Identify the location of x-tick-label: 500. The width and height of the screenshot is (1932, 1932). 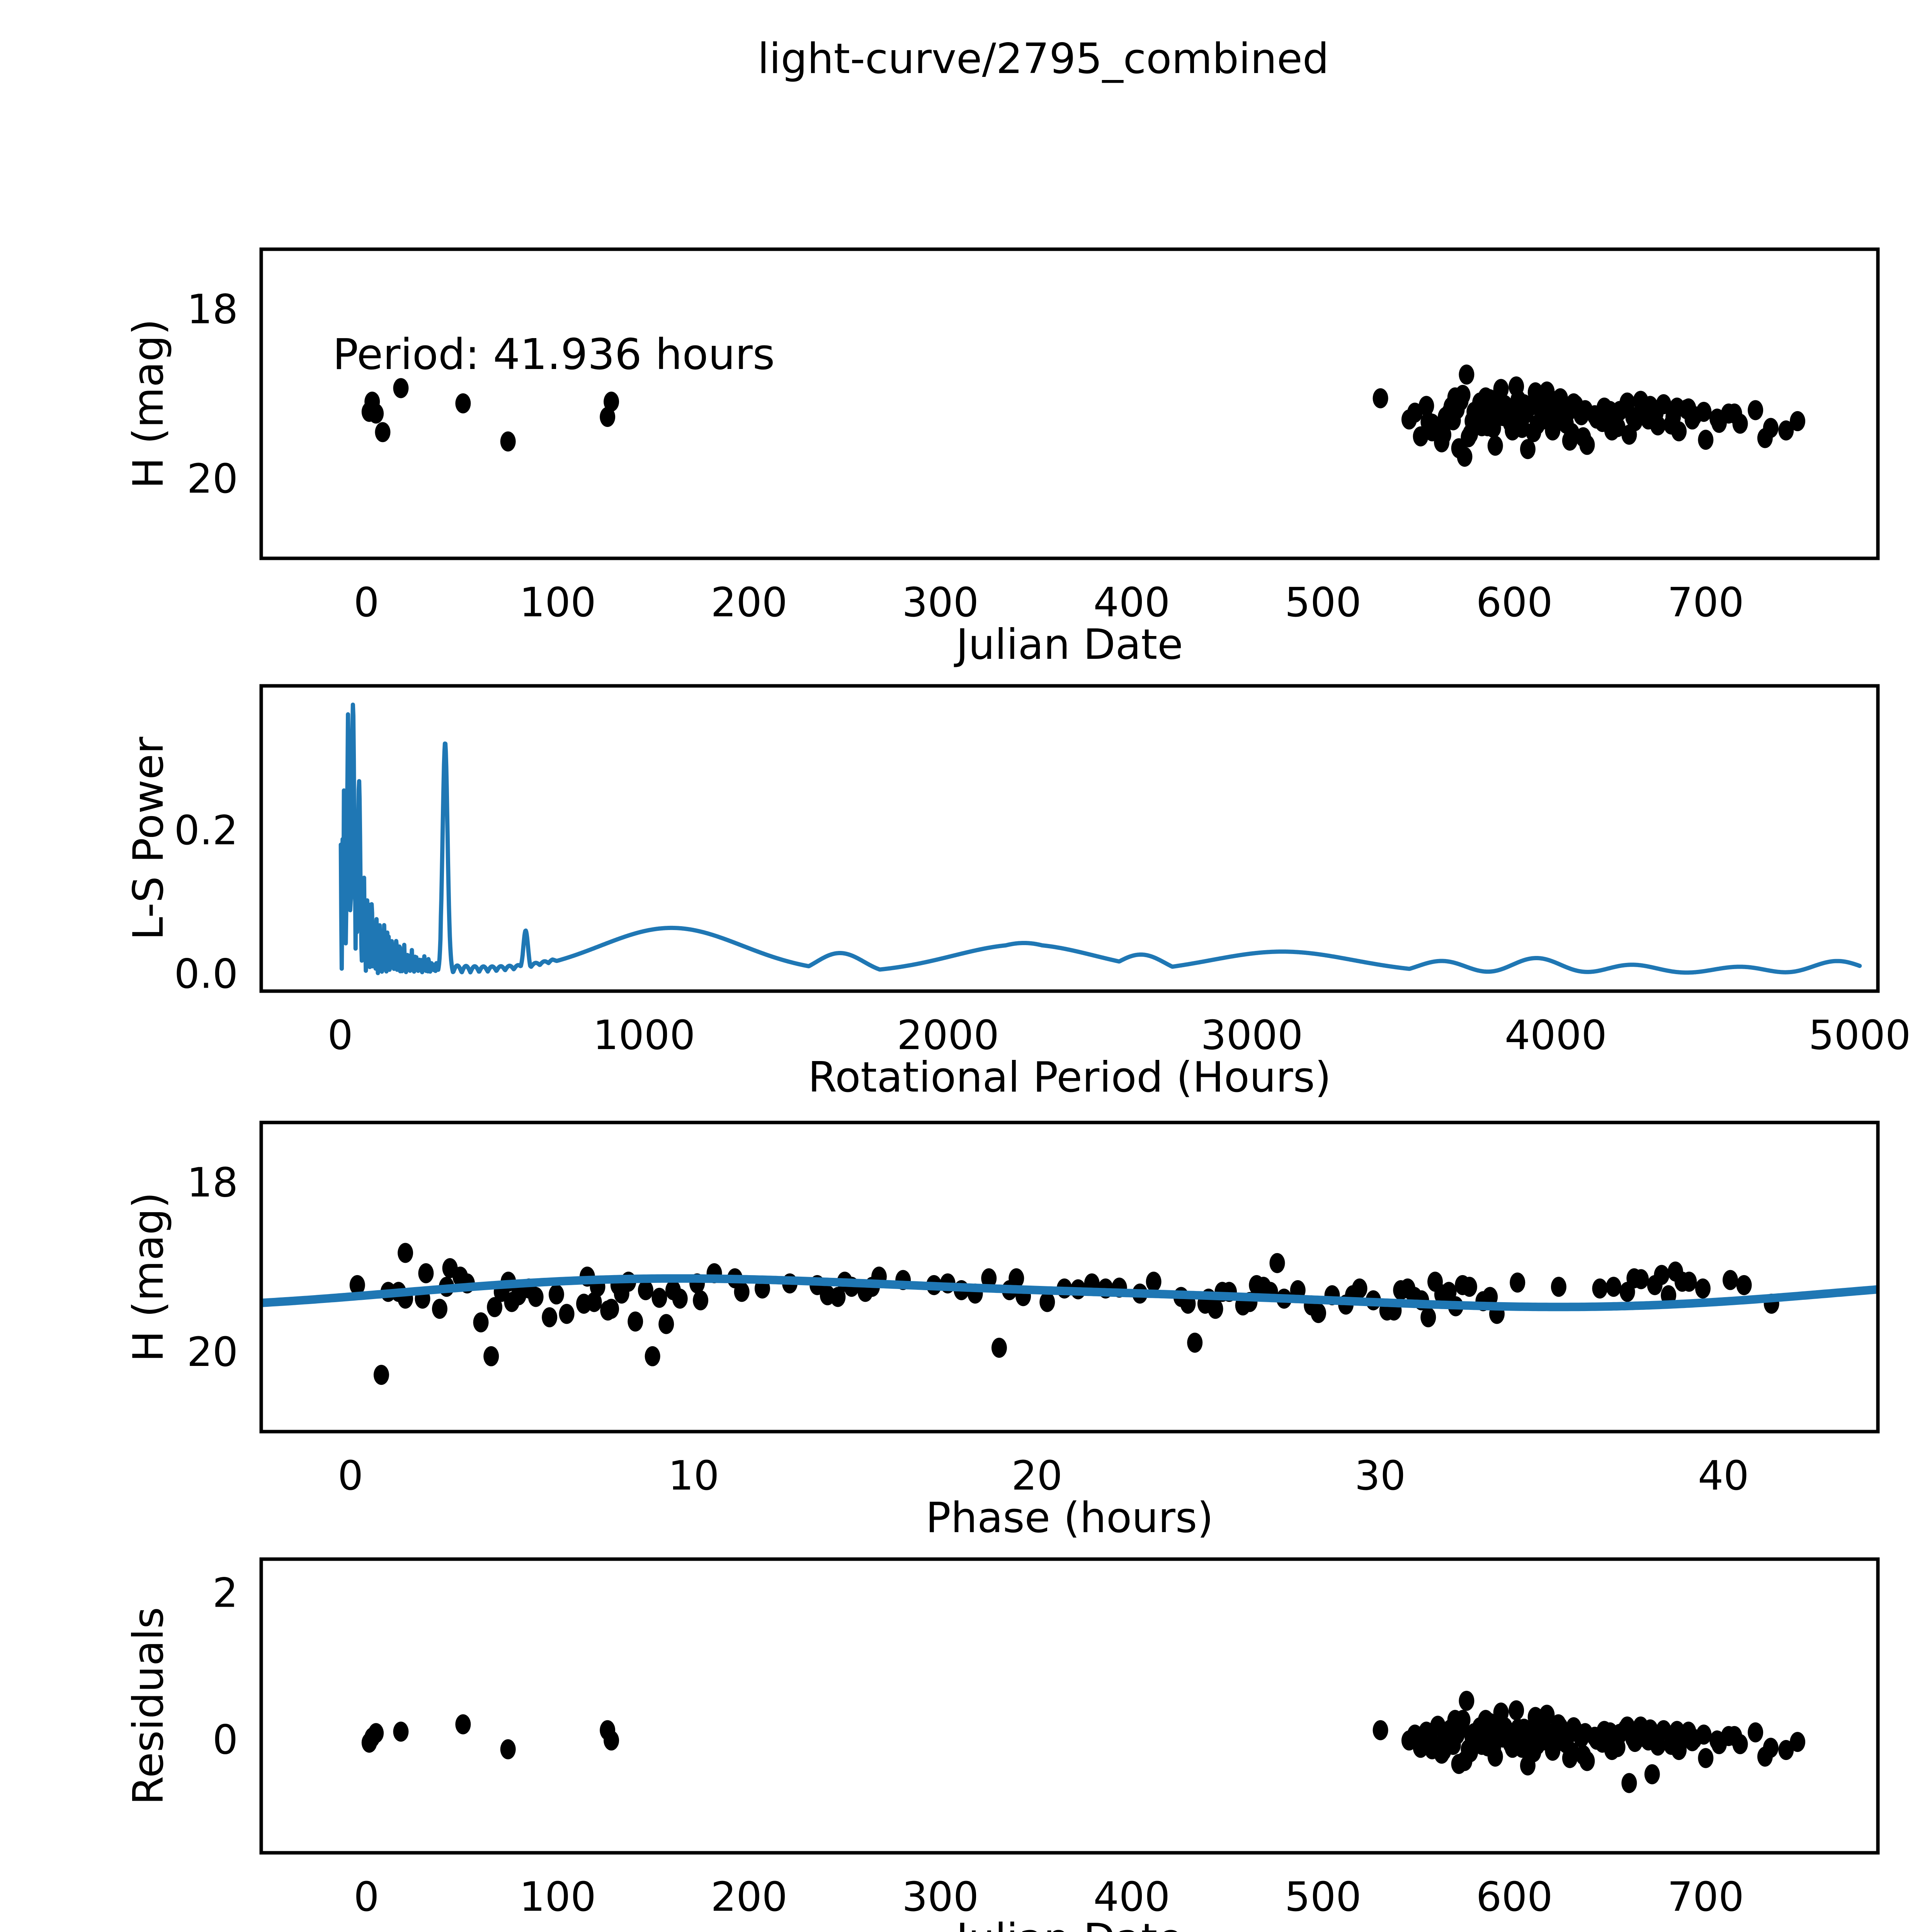
(1324, 603).